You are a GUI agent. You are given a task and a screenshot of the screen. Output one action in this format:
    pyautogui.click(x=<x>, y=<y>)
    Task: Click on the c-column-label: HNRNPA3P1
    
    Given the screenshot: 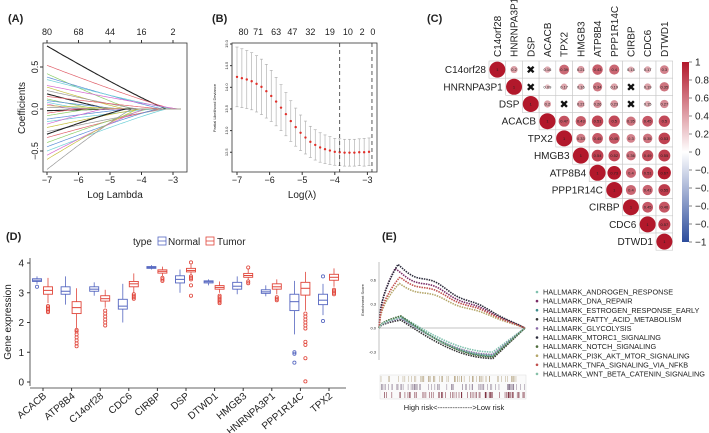 What is the action you would take?
    pyautogui.click(x=515, y=28)
    